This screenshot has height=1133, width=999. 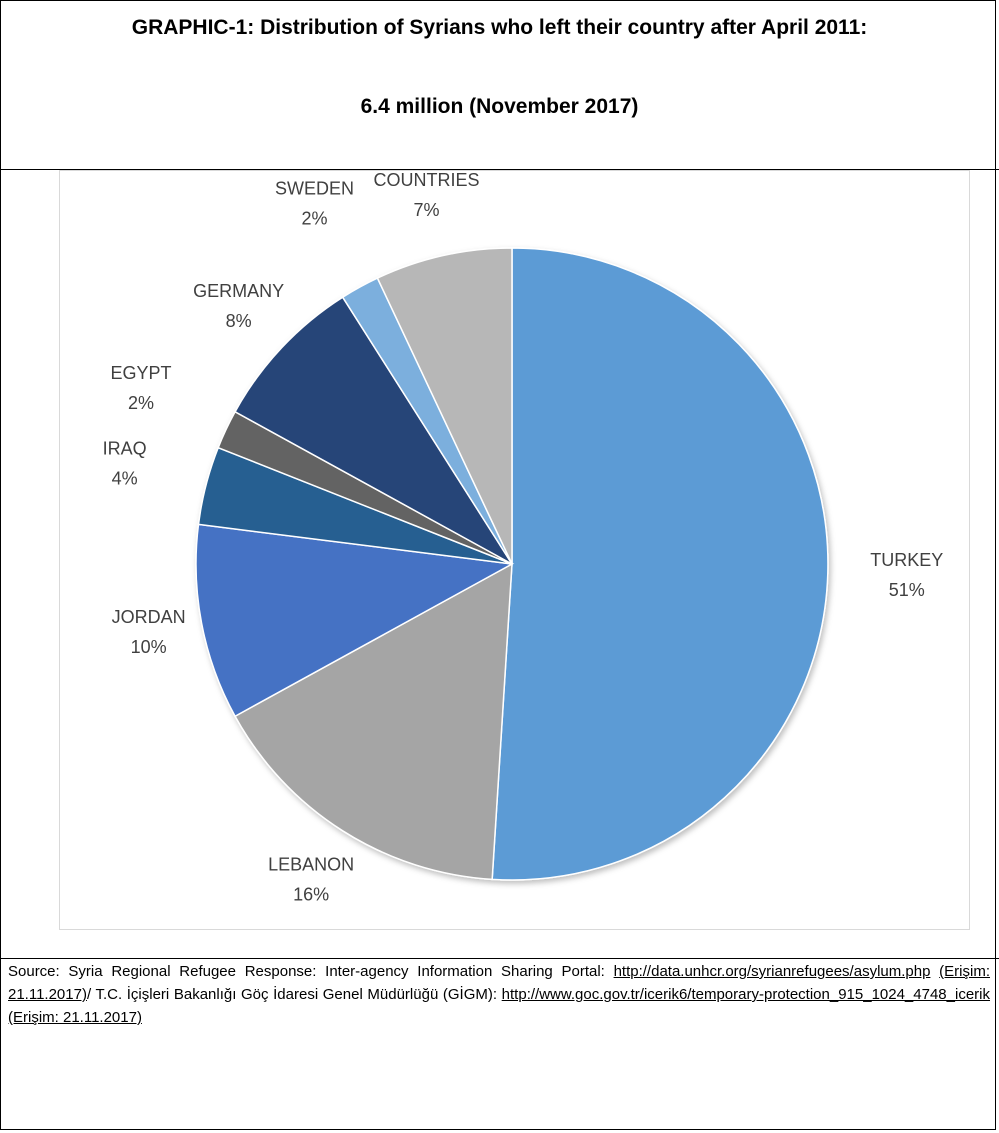 I want to click on data-label-name-jordan-0: JORDAN, so click(x=149, y=617).